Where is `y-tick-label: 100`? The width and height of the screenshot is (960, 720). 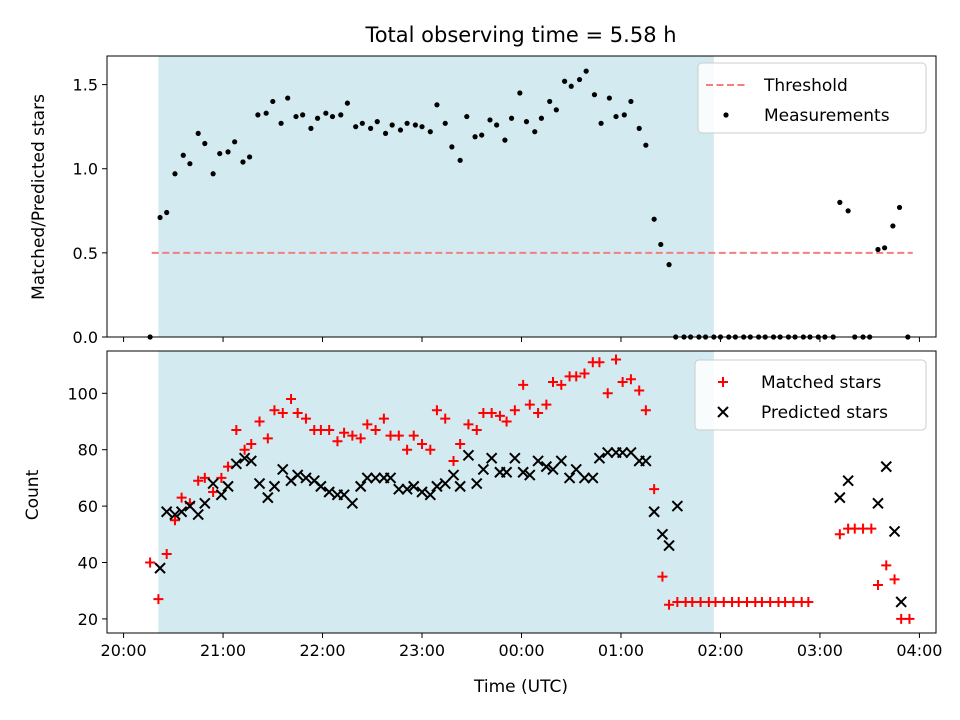 y-tick-label: 100 is located at coordinates (82, 393).